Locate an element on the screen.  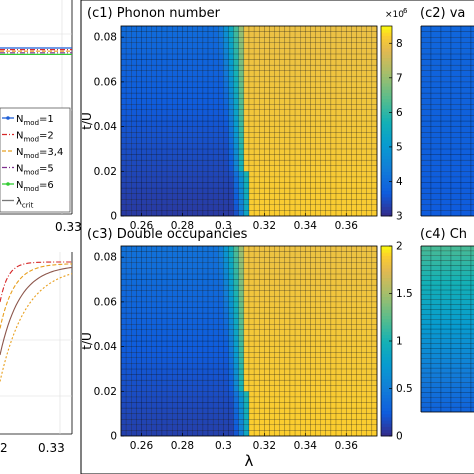
x-tick-label: 0.36 is located at coordinates (347, 446).